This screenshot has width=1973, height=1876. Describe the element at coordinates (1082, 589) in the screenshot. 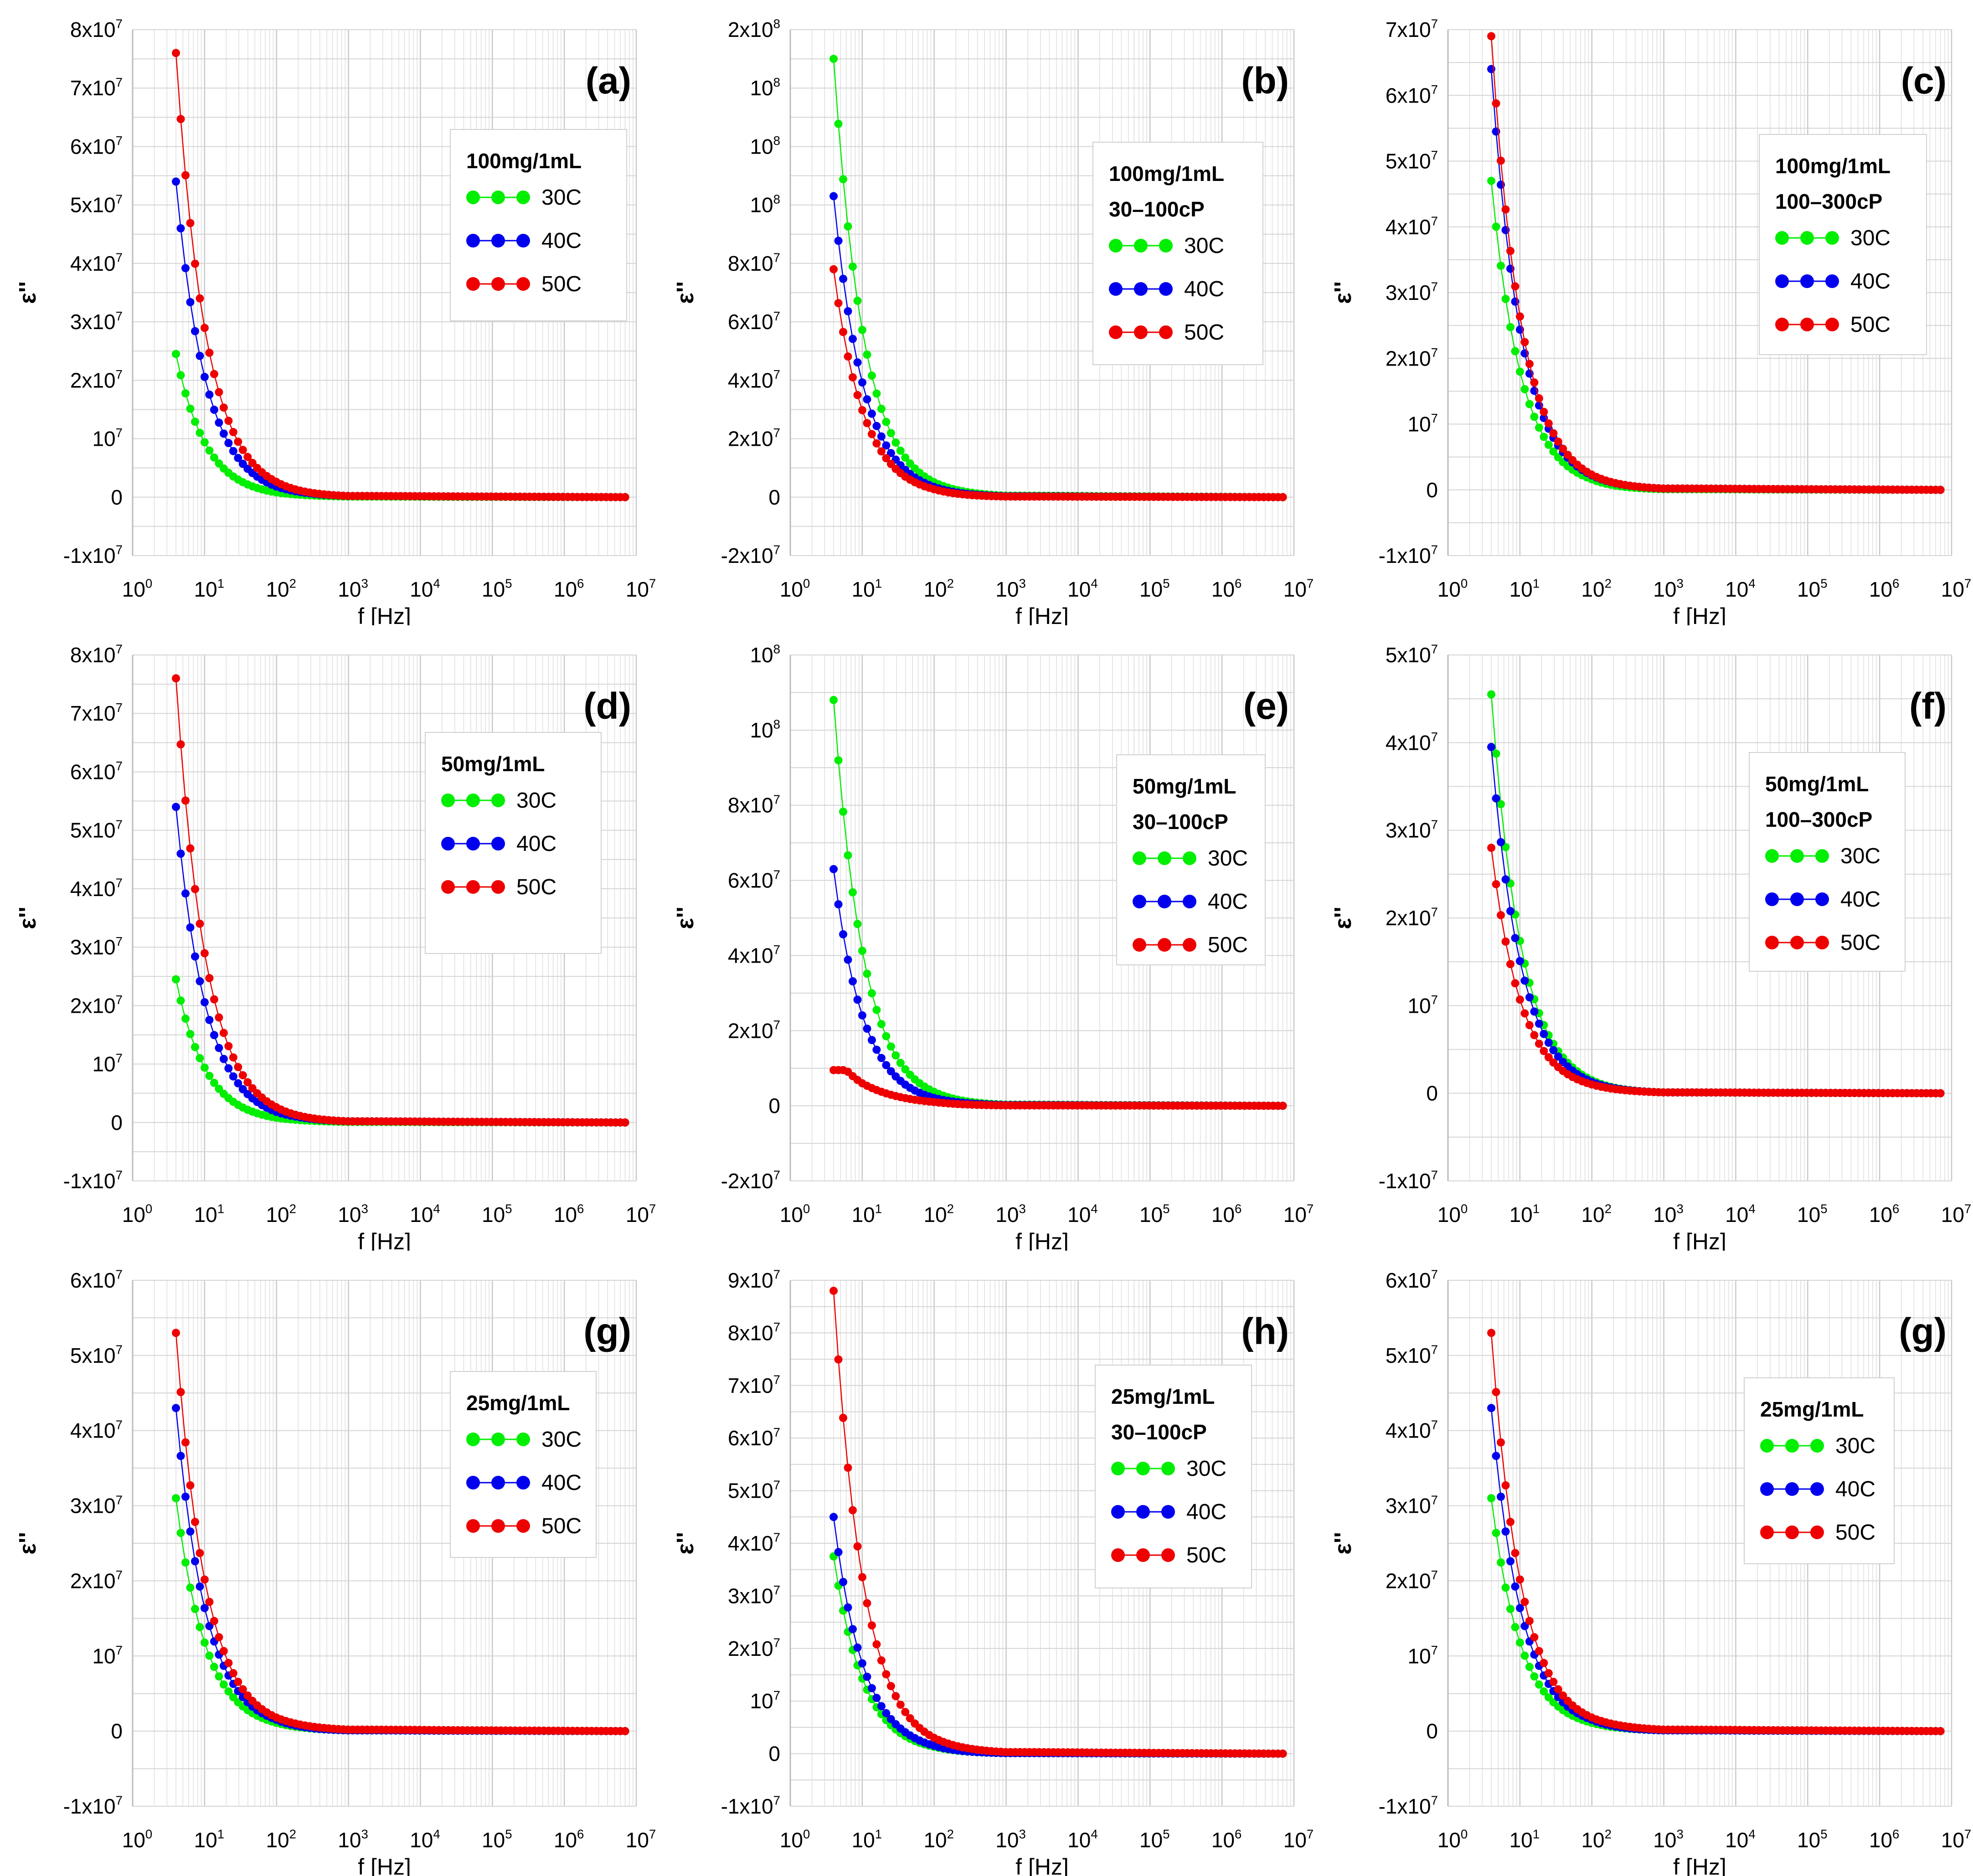

I see `x-tick-label: 10⁴` at that location.